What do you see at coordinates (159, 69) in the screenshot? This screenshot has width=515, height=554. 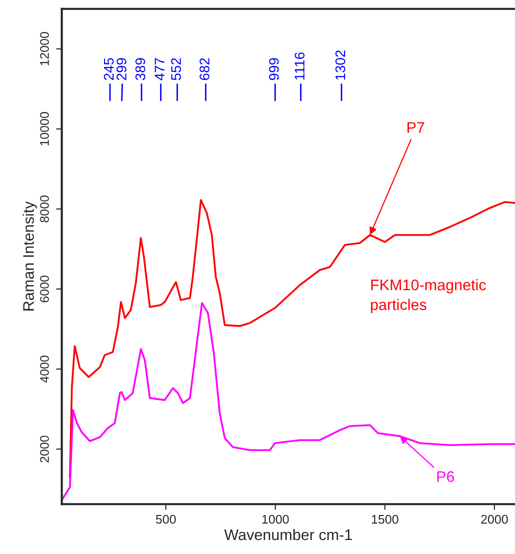 I see `annotation: 477` at bounding box center [159, 69].